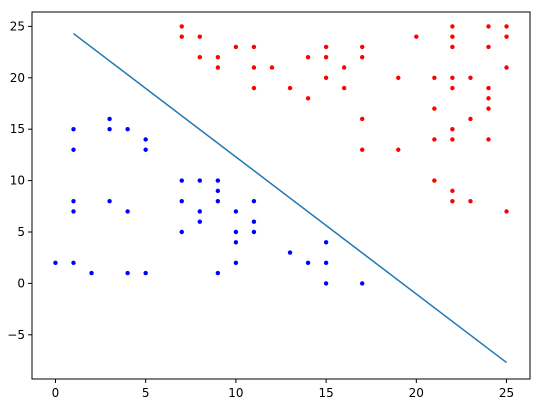 The image size is (538, 410). What do you see at coordinates (17, 26) in the screenshot?
I see `y-tick-label: 25` at bounding box center [17, 26].